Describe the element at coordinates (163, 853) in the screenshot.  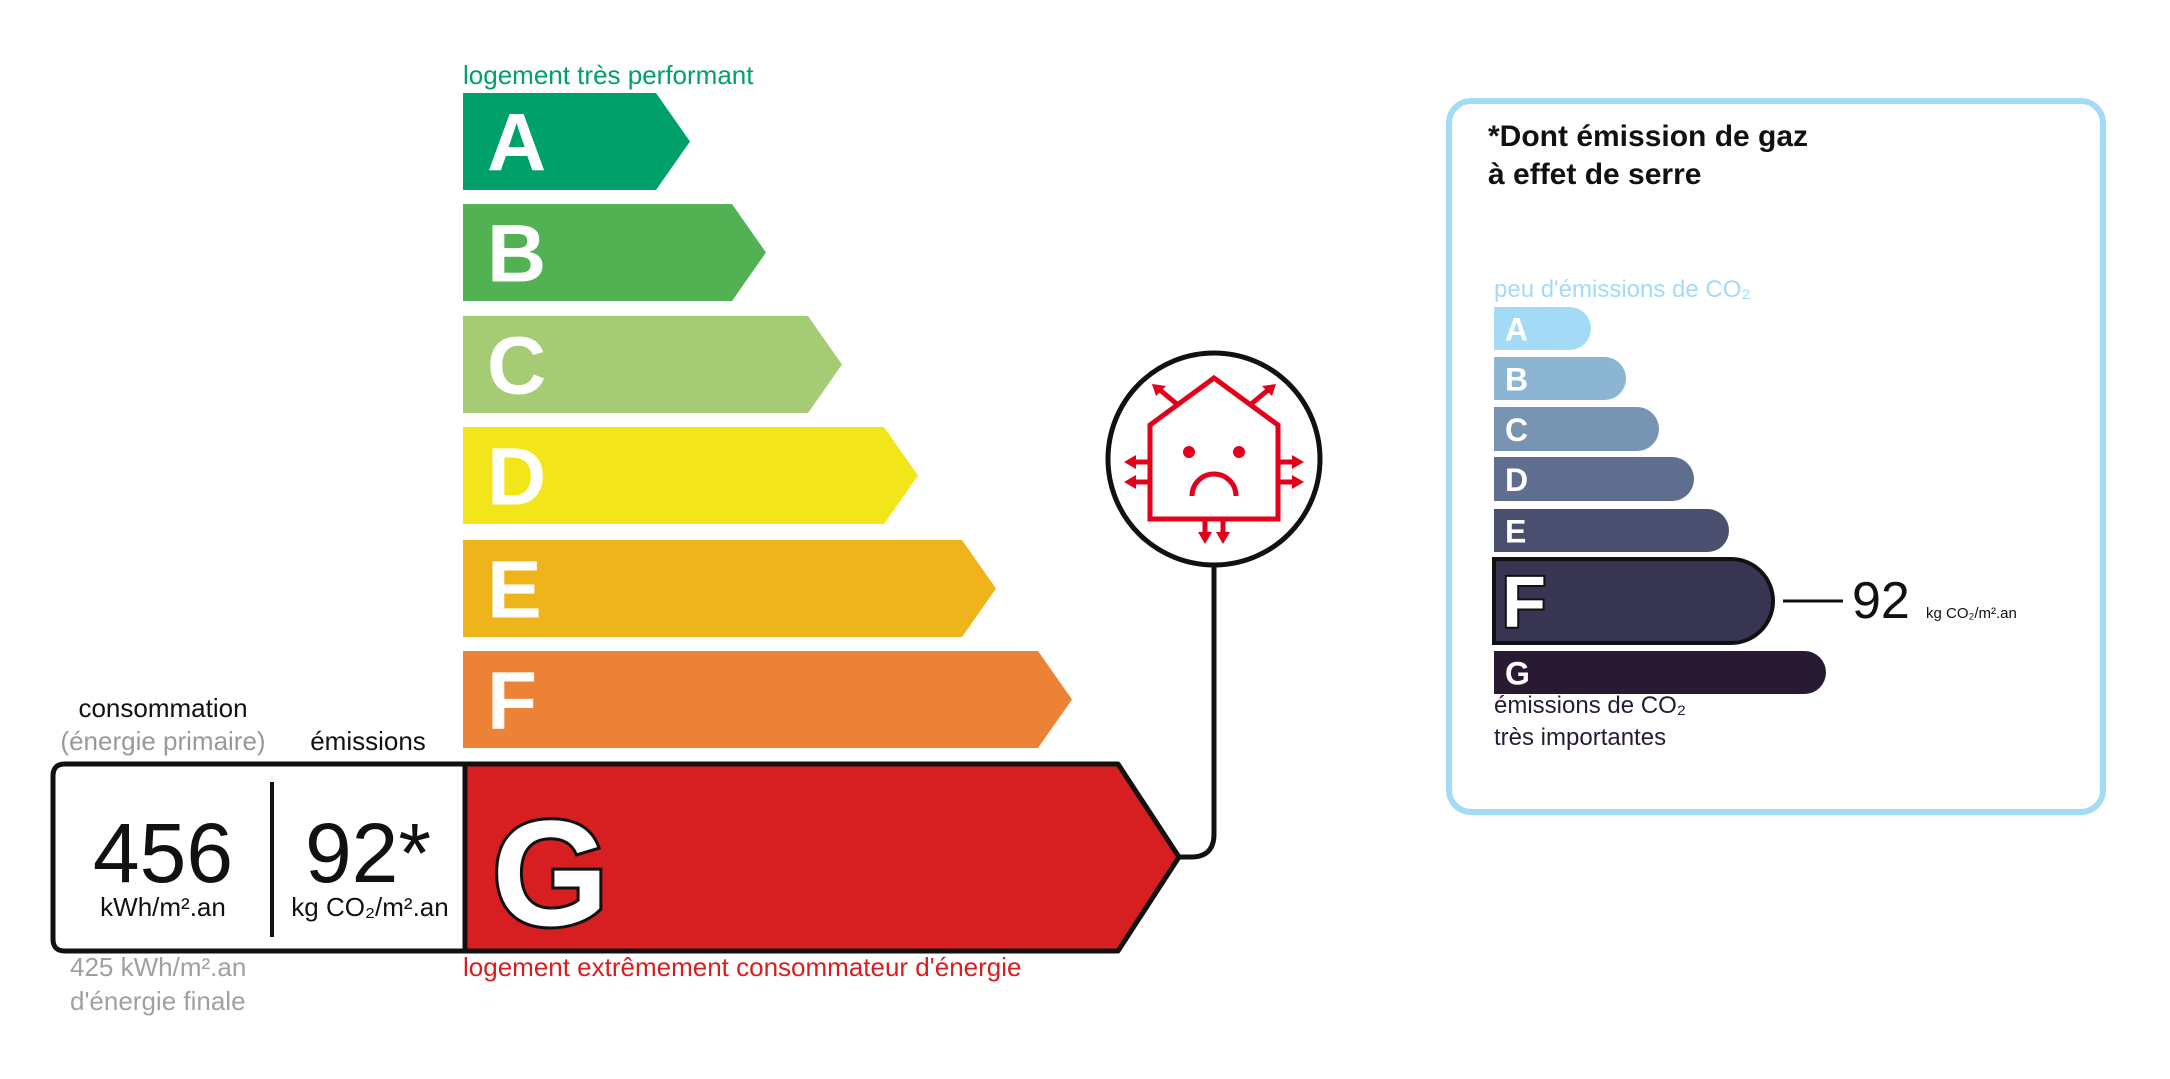
I see `consumption-value: 456` at that location.